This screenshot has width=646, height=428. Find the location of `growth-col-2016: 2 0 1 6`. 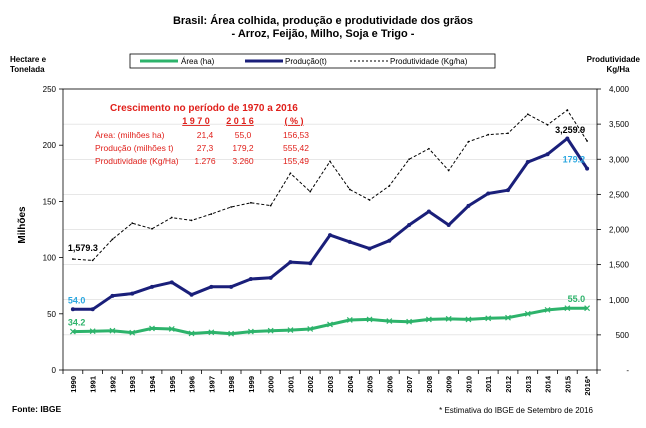

growth-col-2016: 2 0 1 6 is located at coordinates (240, 121).